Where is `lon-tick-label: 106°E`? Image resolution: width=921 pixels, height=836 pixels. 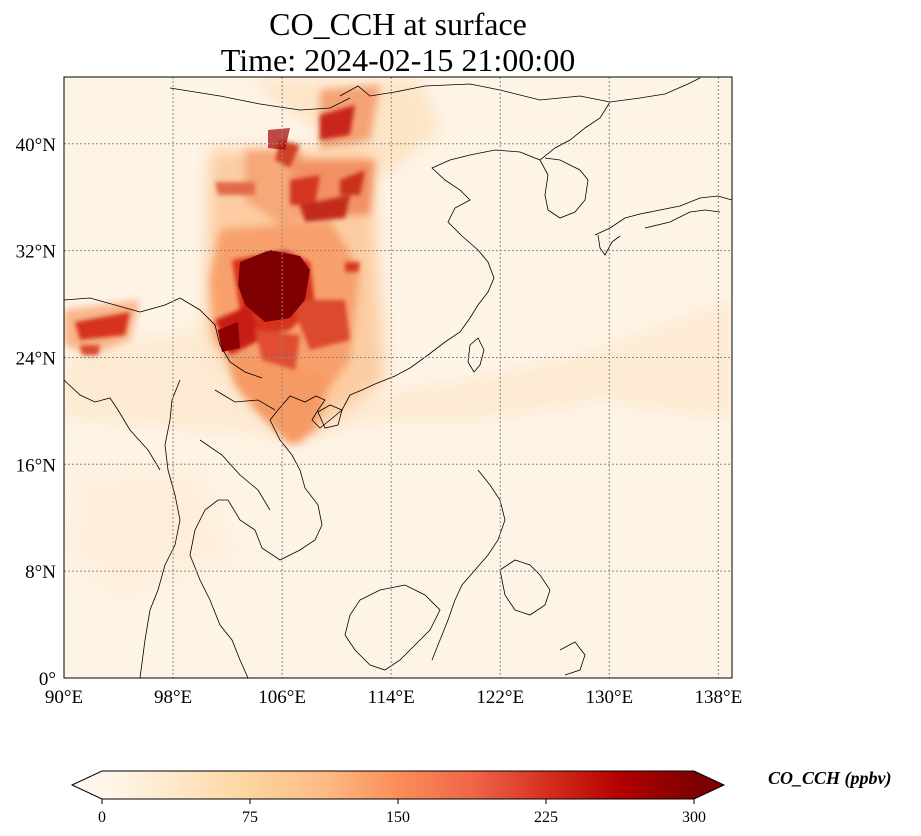 lon-tick-label: 106°E is located at coordinates (282, 697).